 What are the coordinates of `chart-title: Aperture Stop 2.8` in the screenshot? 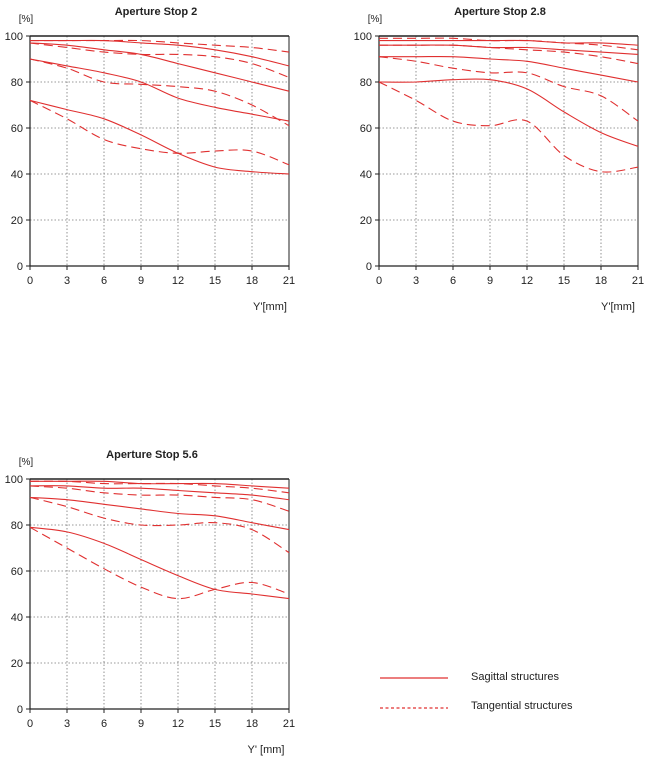 It's located at (500, 12).